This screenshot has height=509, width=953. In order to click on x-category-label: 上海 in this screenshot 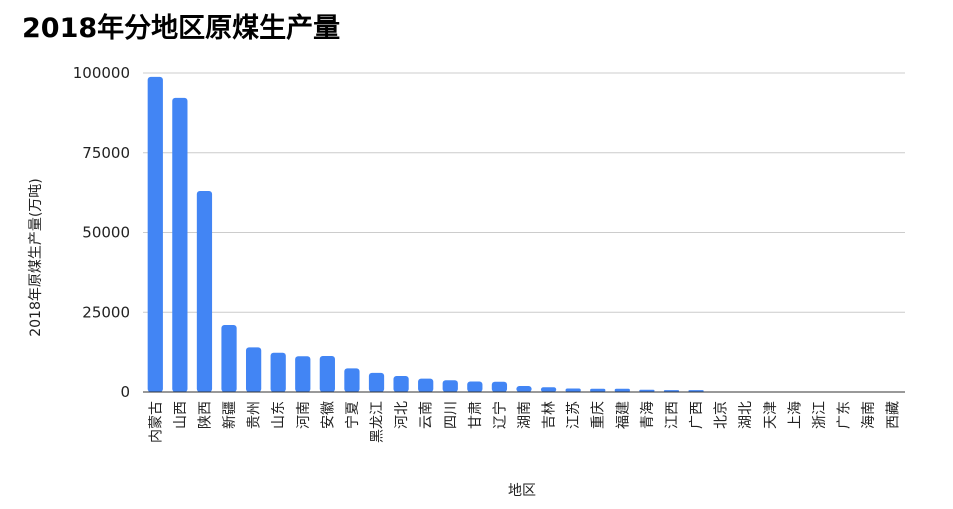, I will do `click(795, 415)`.